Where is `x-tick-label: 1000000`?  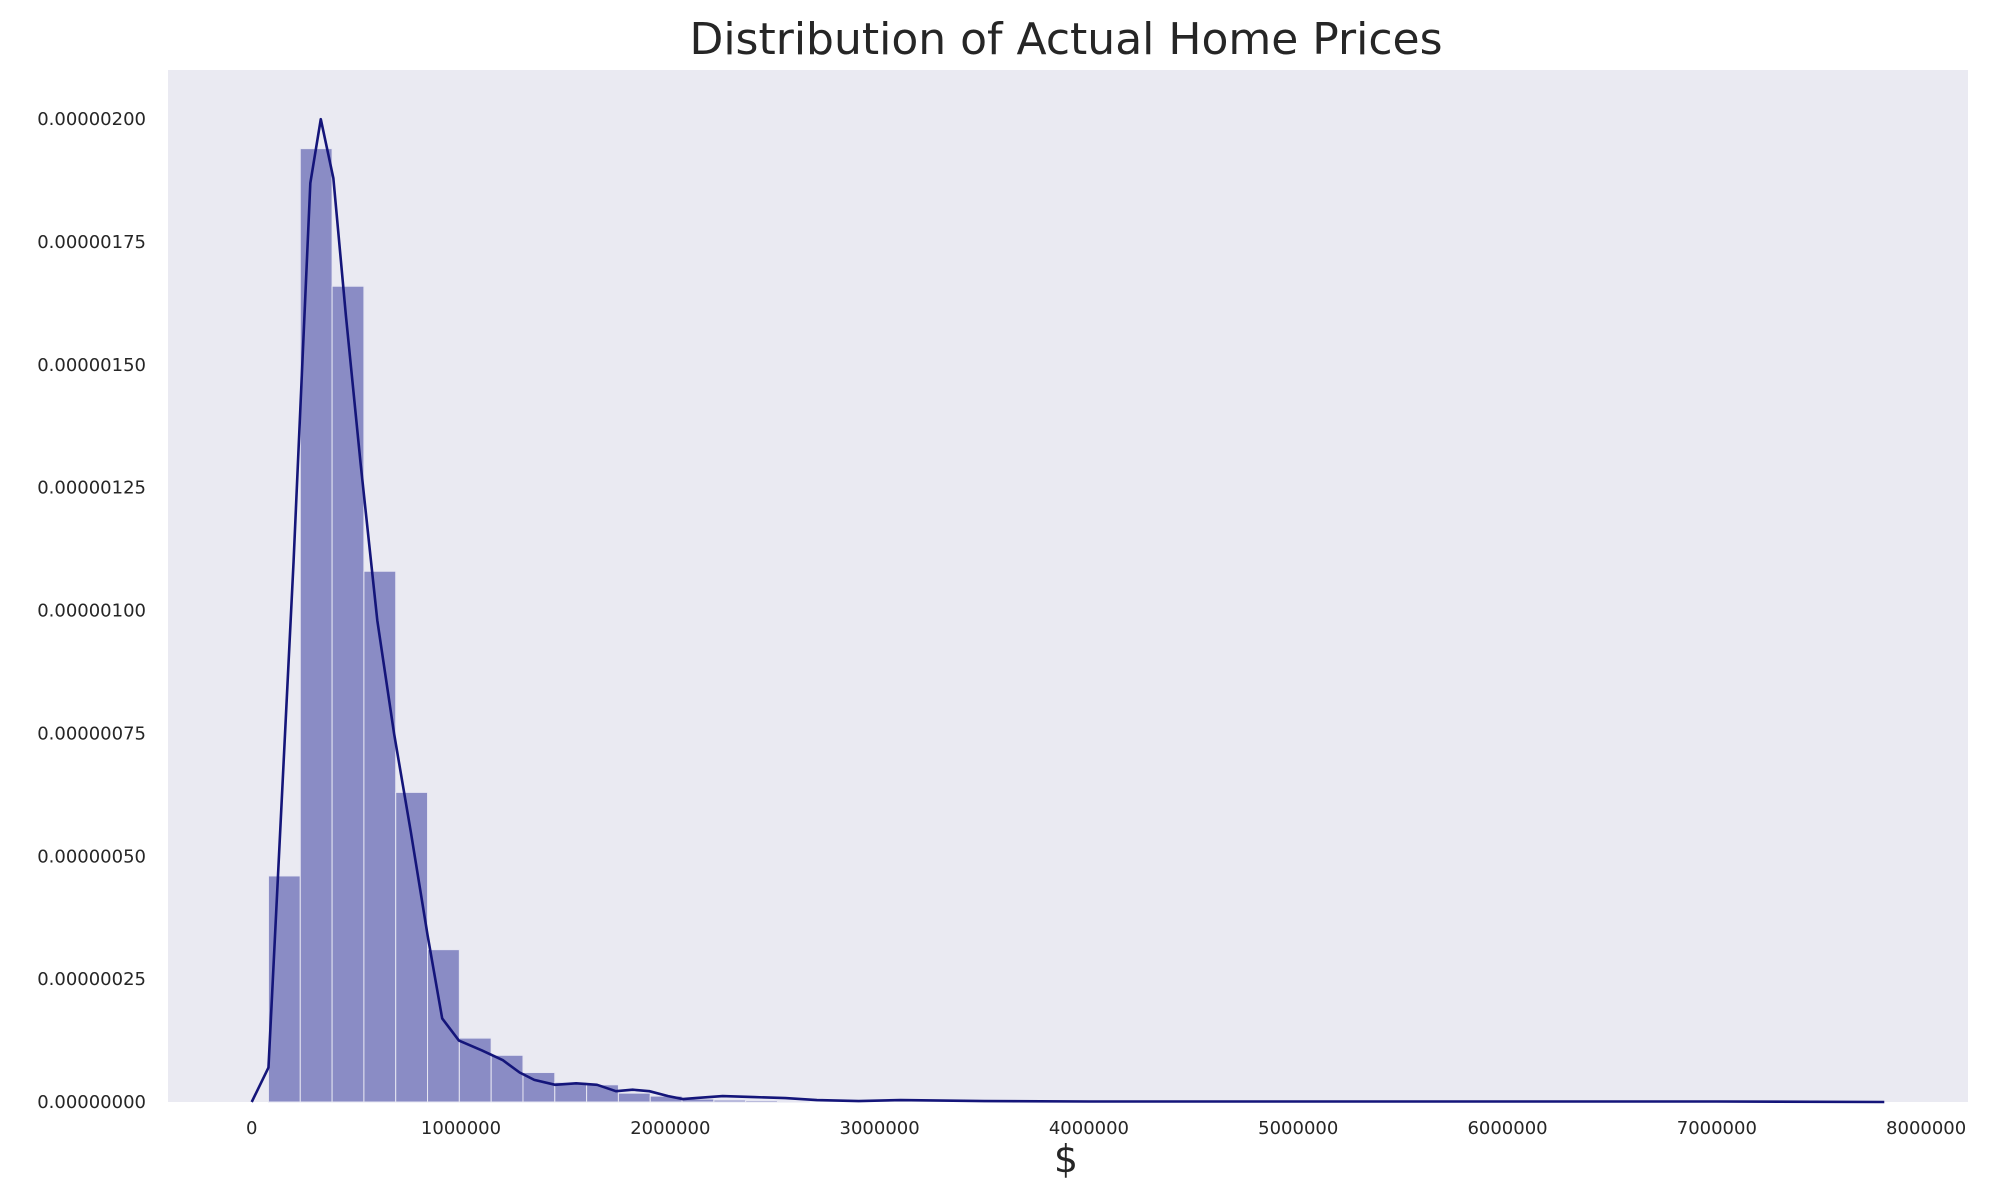 x-tick-label: 1000000 is located at coordinates (461, 1128).